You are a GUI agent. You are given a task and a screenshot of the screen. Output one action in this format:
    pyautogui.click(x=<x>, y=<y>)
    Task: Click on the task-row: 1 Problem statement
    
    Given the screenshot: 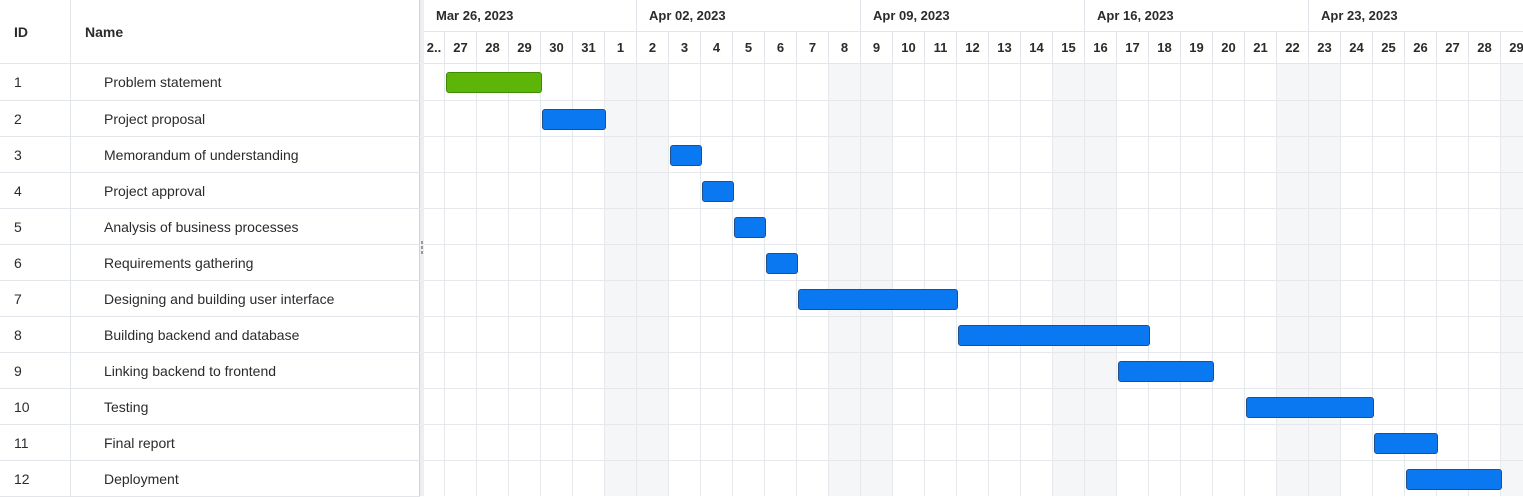 What is the action you would take?
    pyautogui.click(x=210, y=82)
    